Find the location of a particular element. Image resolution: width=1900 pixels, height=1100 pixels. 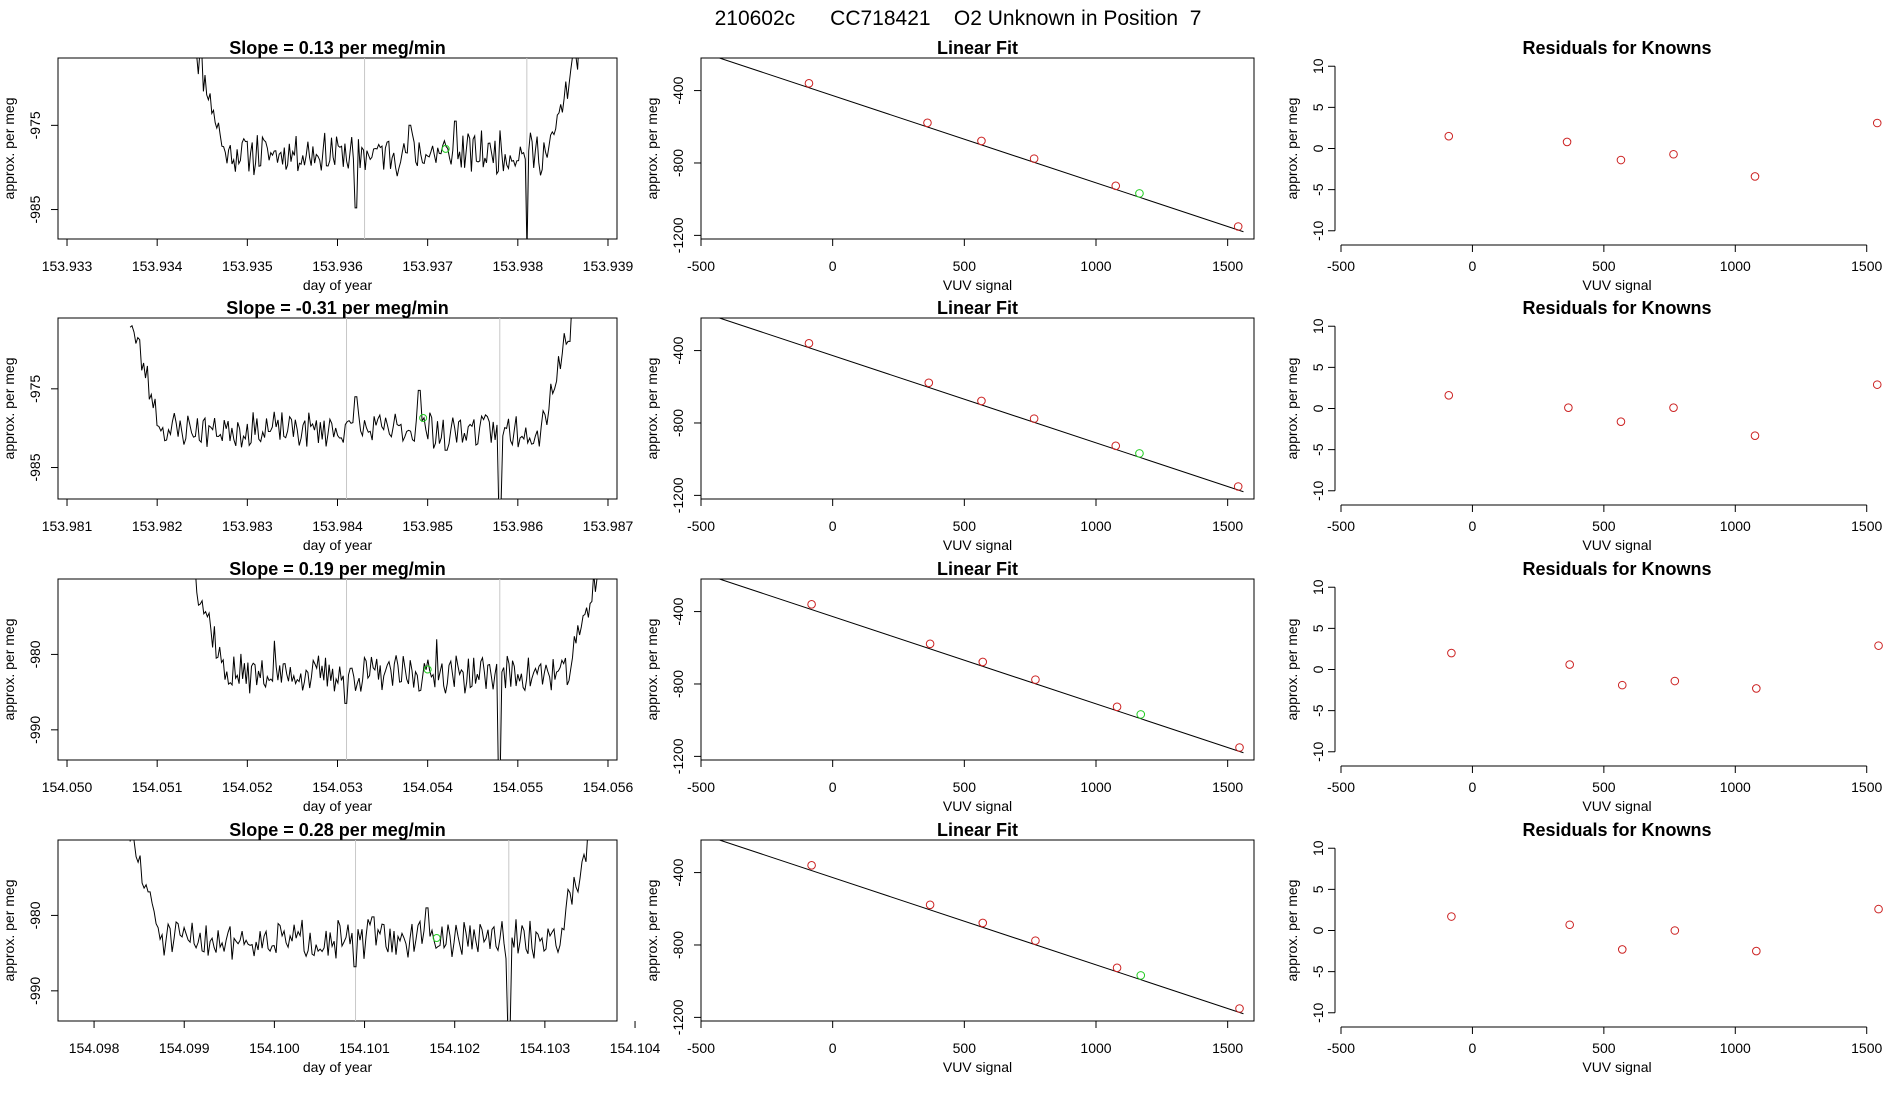

x-tick-label: 153.935 is located at coordinates (247, 266).